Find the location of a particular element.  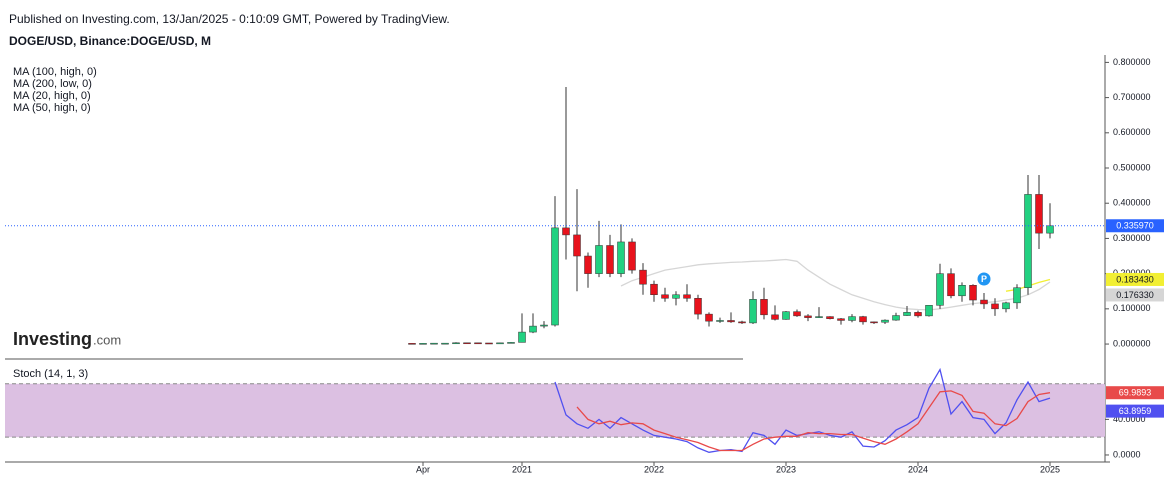

stoch-title: Stoch (14, 1, 3) is located at coordinates (50, 374).